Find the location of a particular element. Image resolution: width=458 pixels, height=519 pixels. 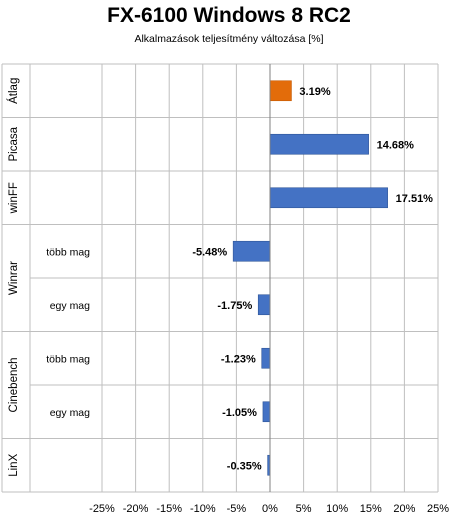

data-label: -1.23% is located at coordinates (238, 359).